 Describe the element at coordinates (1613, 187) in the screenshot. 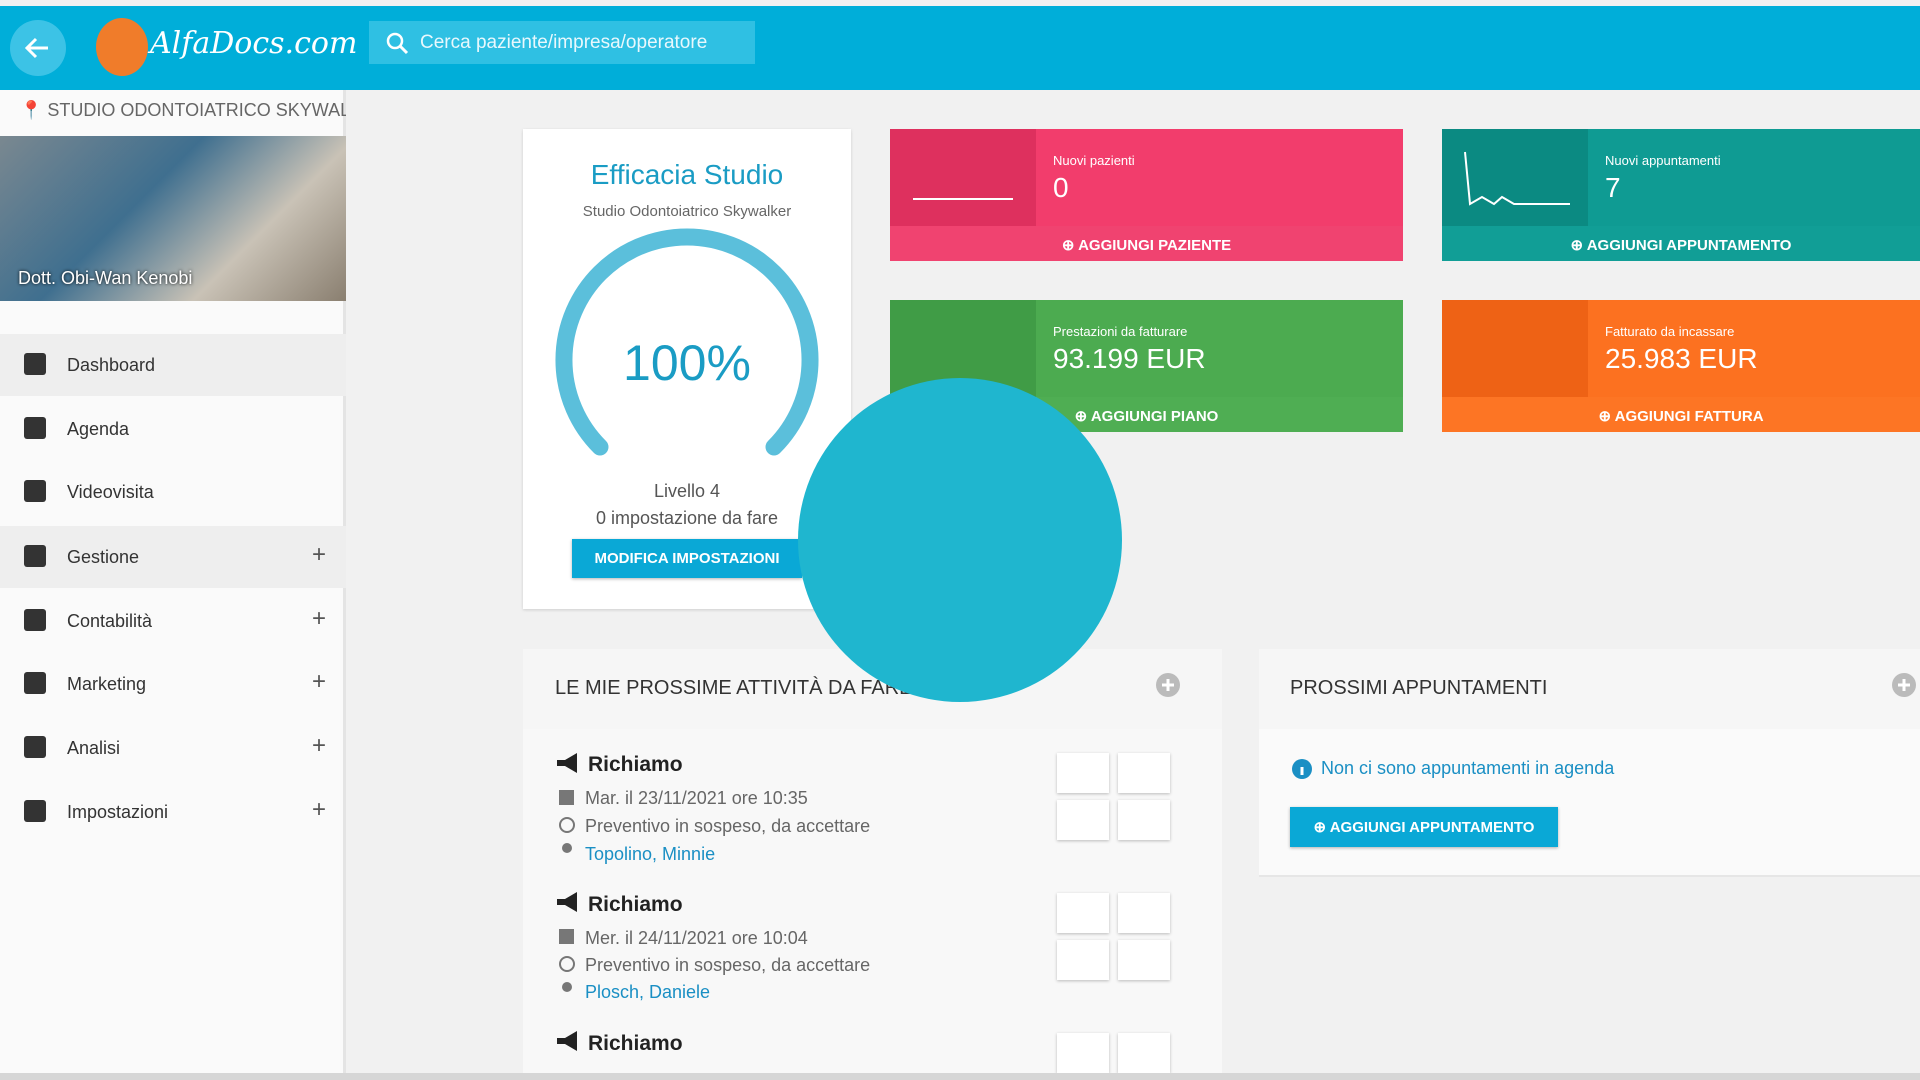

I see `stat-value: 7` at that location.